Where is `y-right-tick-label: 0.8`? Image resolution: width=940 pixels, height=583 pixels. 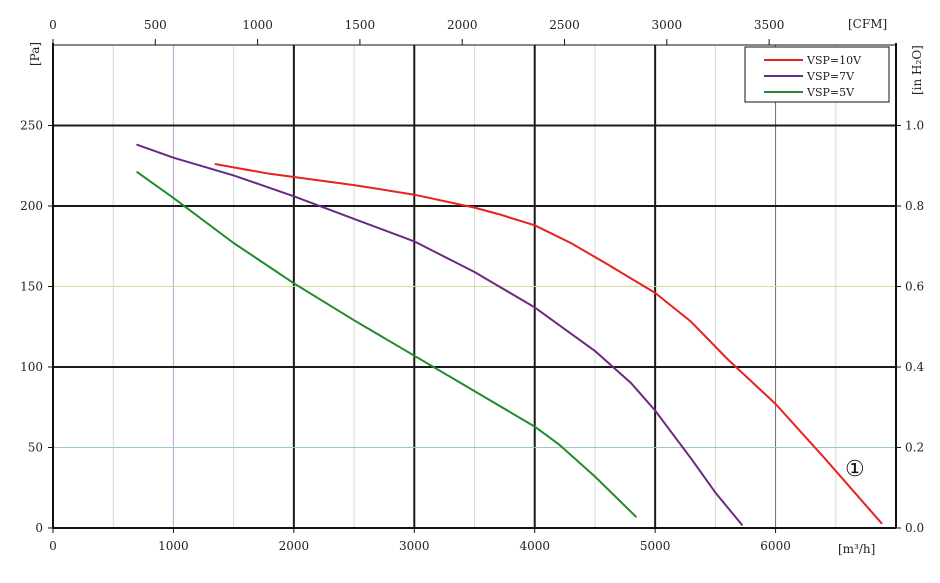
y-right-tick-label: 0.8 is located at coordinates (914, 206).